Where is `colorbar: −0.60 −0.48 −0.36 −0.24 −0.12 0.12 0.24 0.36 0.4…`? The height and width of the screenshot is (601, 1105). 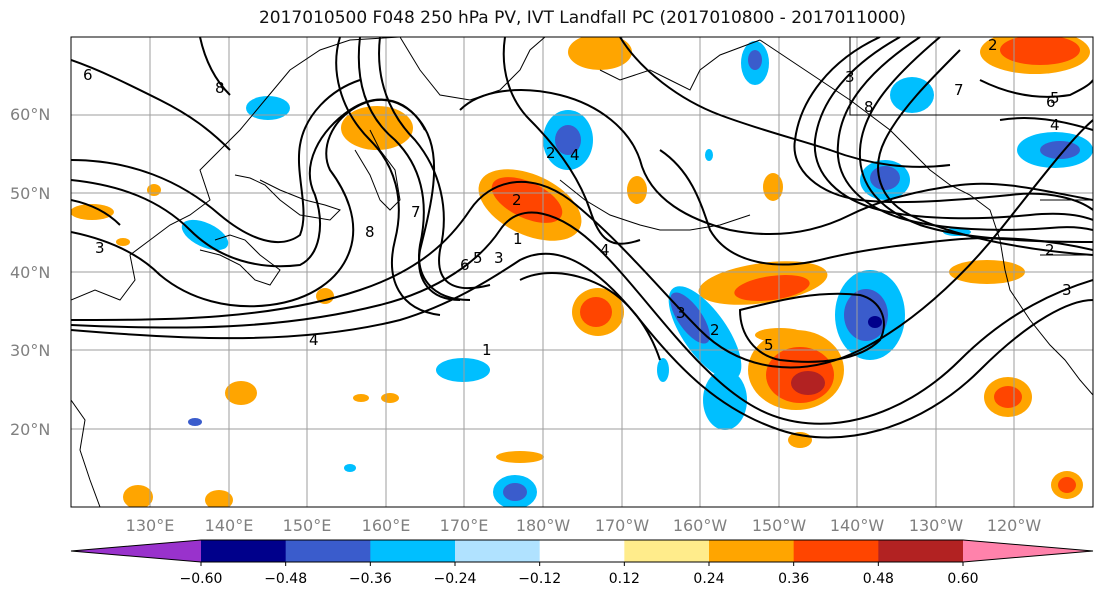 colorbar: −0.60 −0.48 −0.36 −0.24 −0.12 0.12 0.24 0.36 0.4… is located at coordinates (582, 563).